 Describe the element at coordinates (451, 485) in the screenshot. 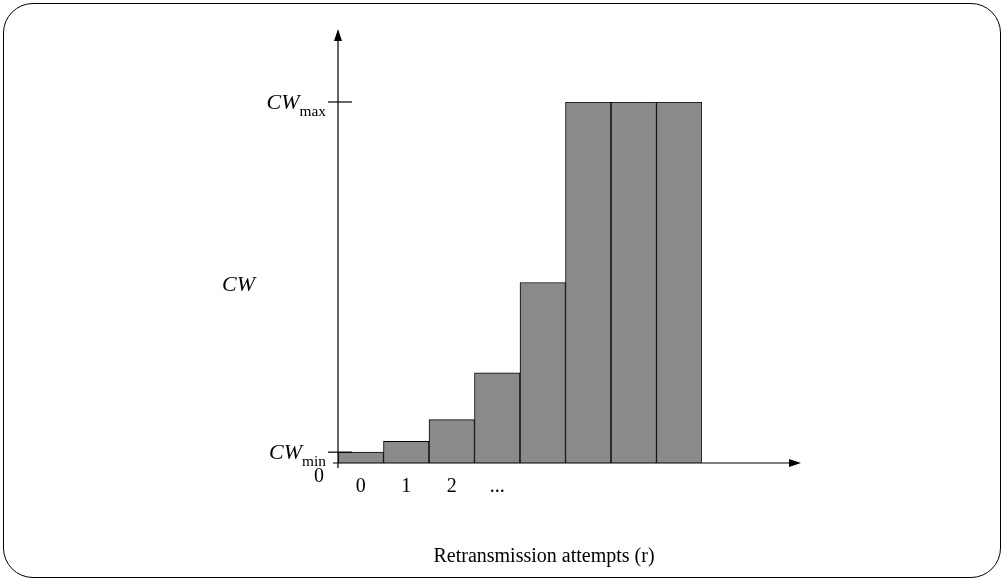

I see `x-tick-label: 2` at that location.